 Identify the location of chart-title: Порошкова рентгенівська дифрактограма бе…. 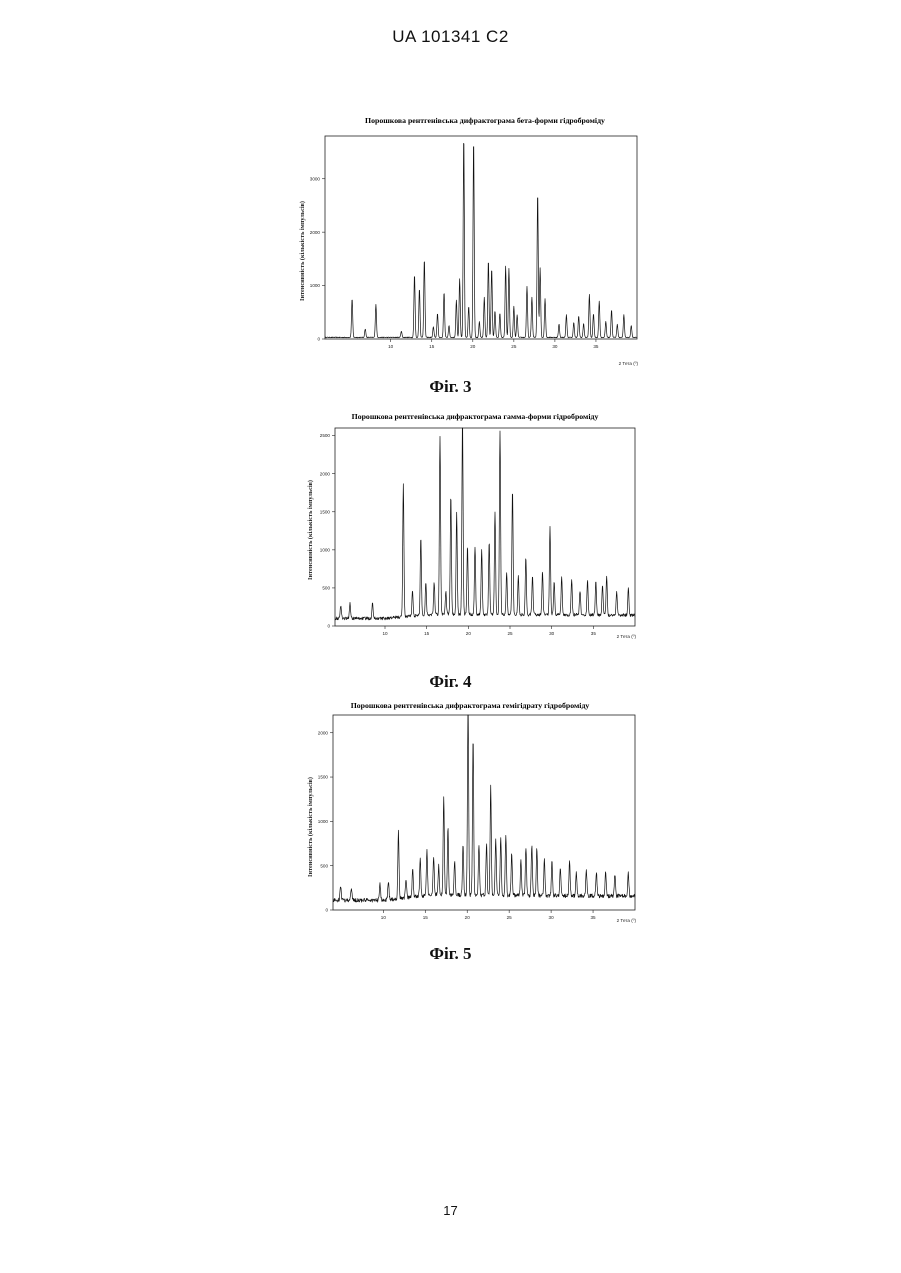
(485, 120).